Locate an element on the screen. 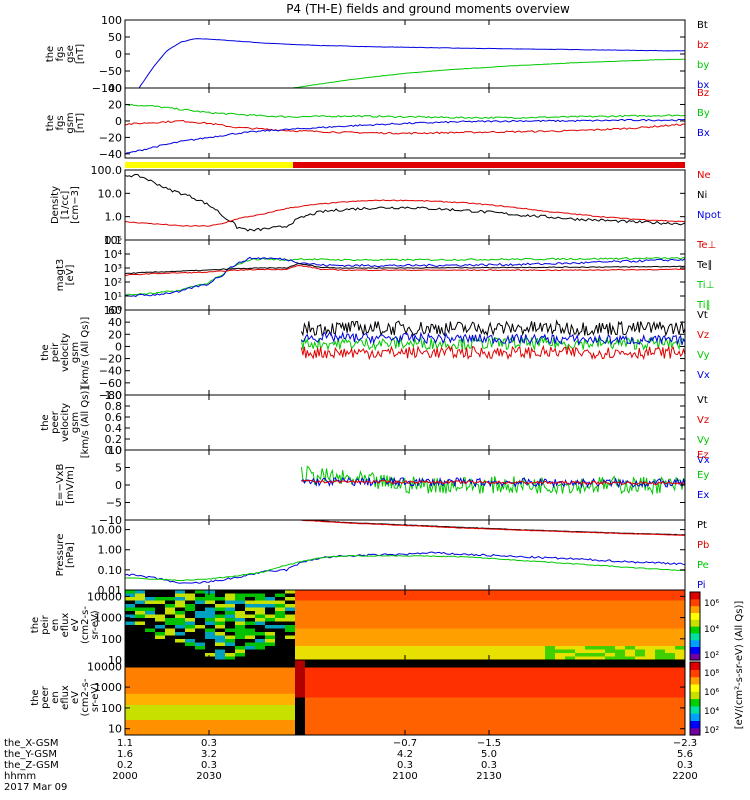 The width and height of the screenshot is (750, 800). x-row-value: 3.2 is located at coordinates (209, 754).